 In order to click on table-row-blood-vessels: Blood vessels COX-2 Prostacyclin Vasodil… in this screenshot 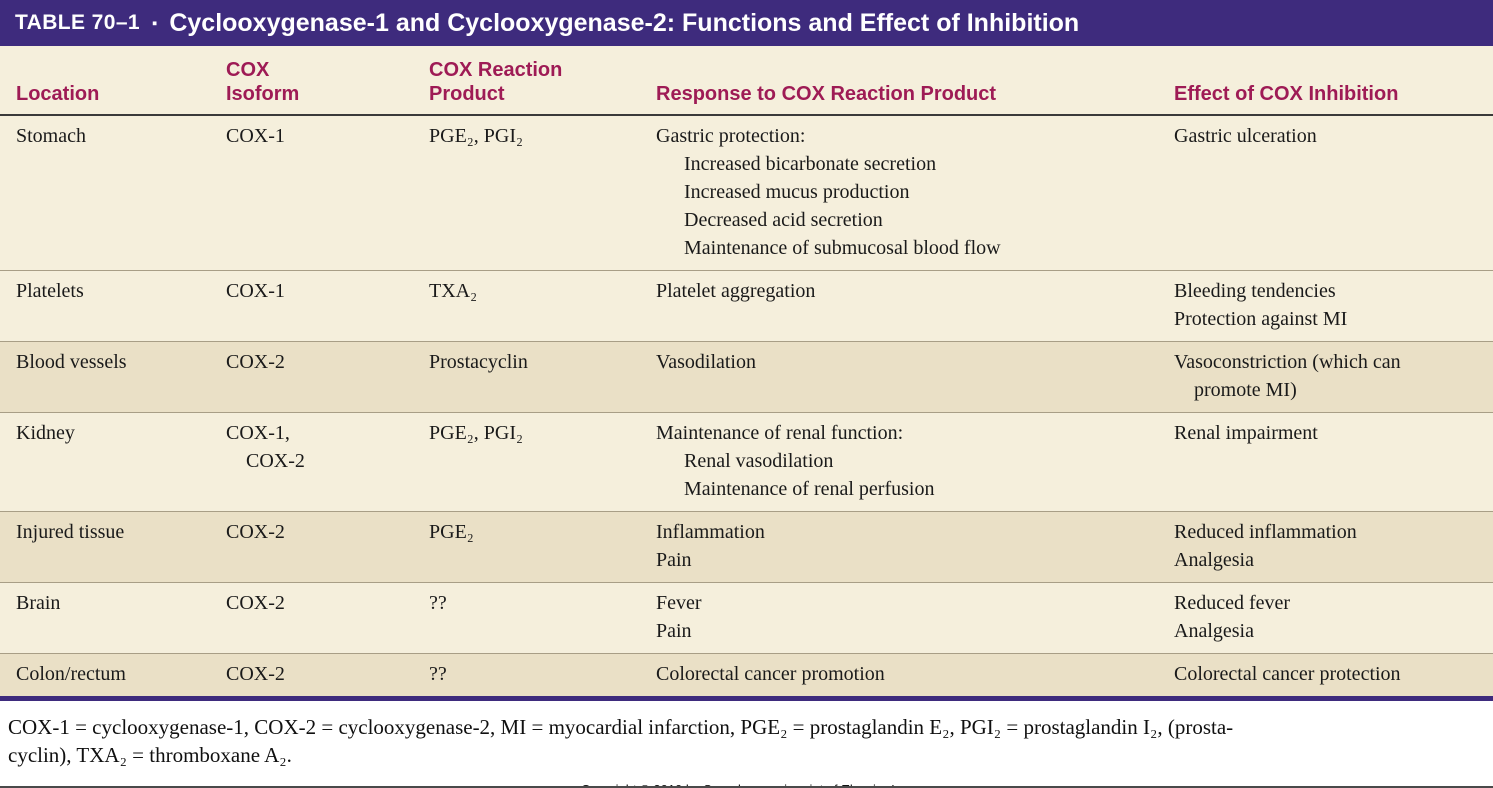, I will do `click(746, 377)`.